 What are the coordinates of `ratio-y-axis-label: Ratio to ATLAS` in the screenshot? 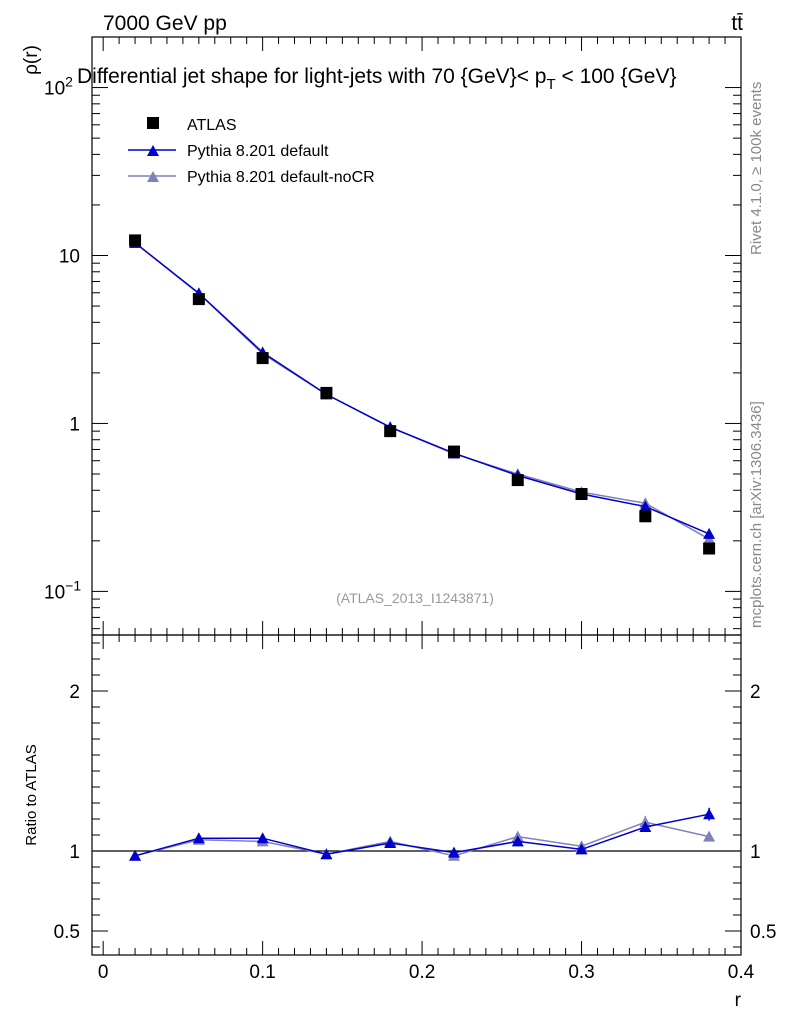 It's located at (31, 794).